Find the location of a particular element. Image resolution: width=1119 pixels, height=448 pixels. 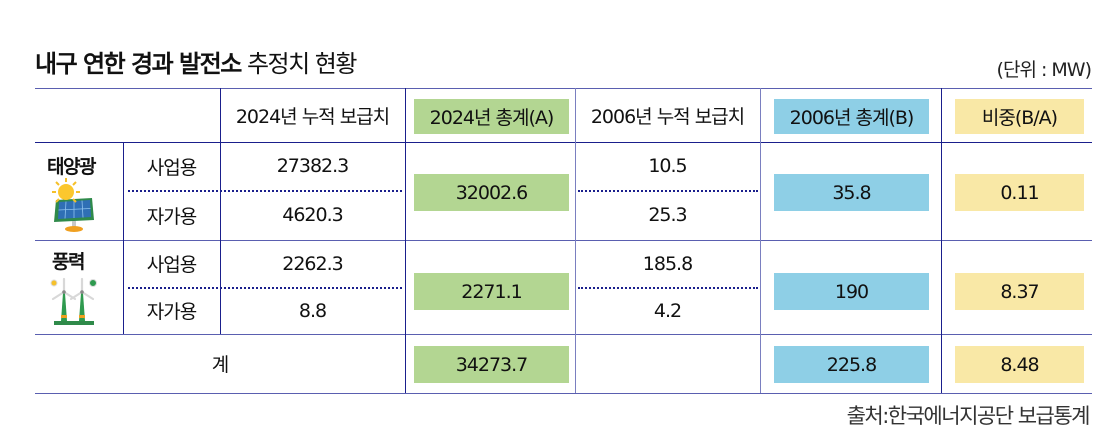

ratio-value: 8.37 is located at coordinates (1019, 291).